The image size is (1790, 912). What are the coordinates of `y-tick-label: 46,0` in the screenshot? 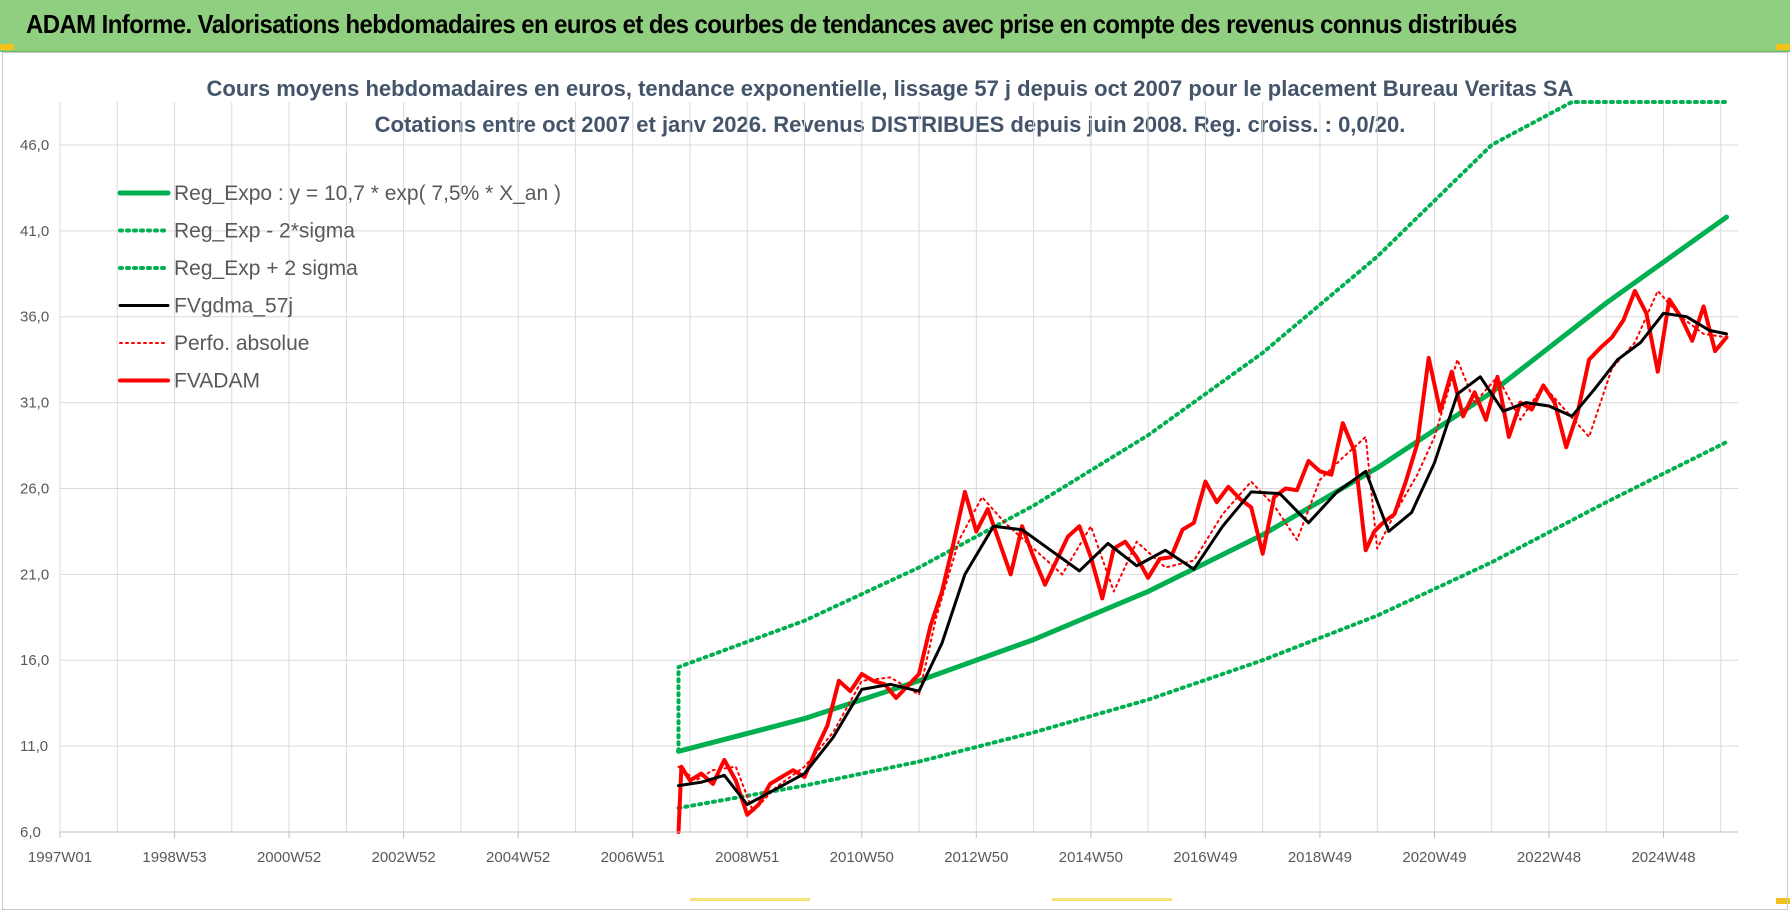 It's located at (34, 145).